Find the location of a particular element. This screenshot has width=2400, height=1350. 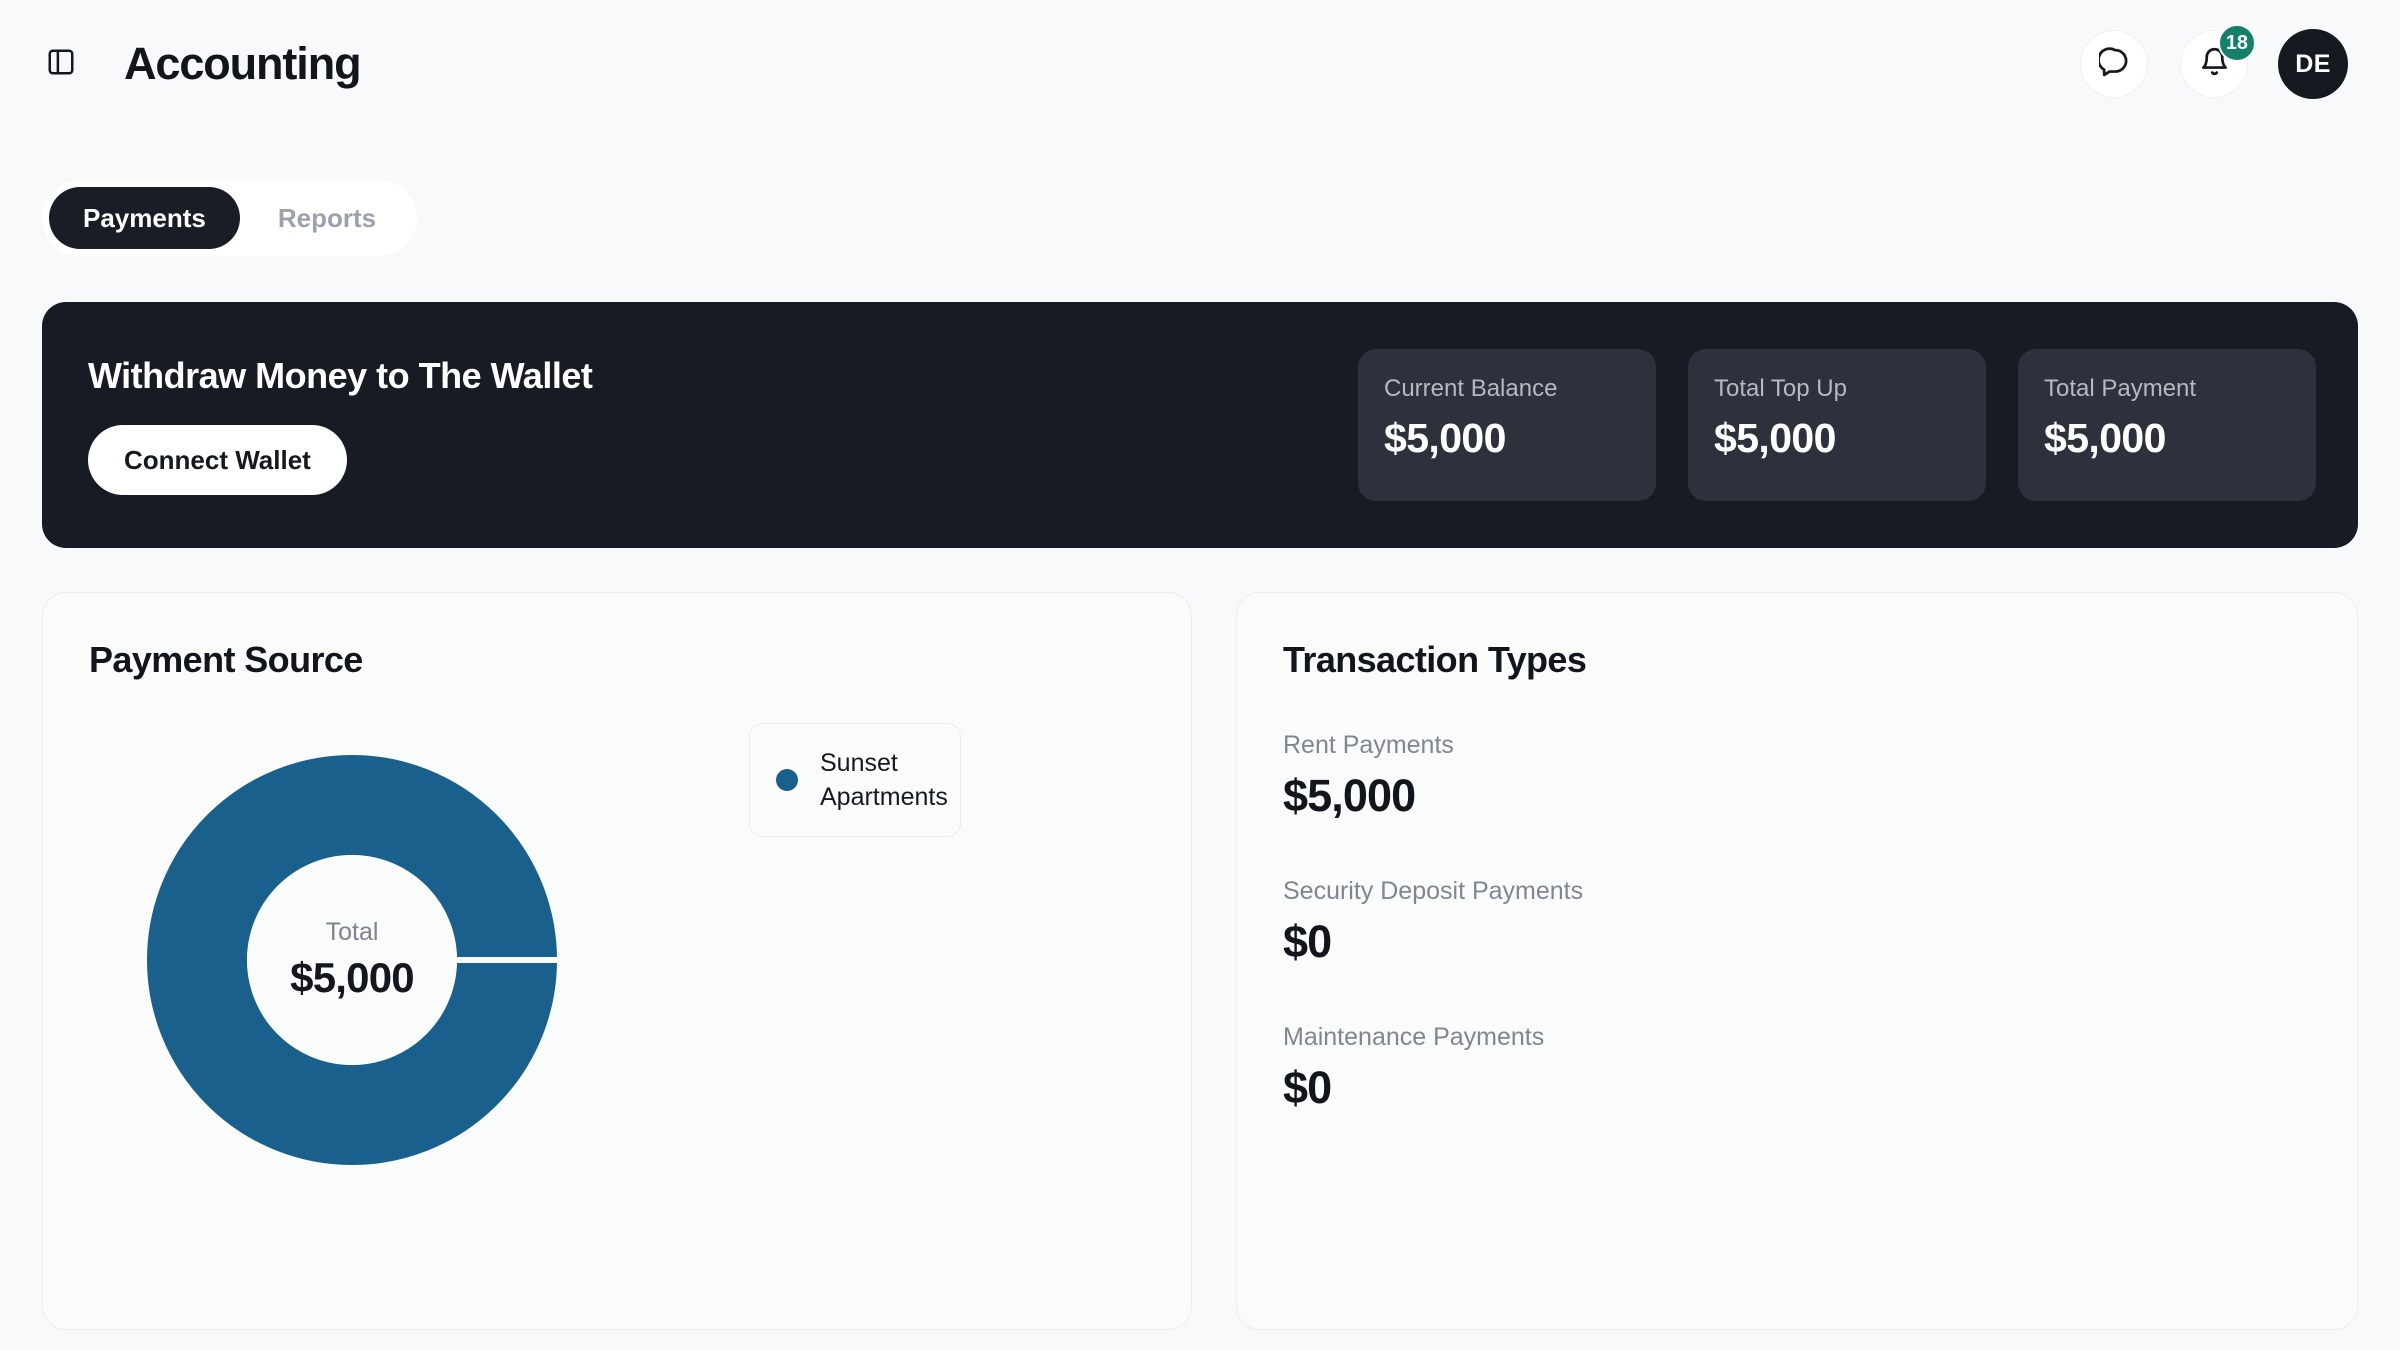

legend-color-dot is located at coordinates (787, 780).